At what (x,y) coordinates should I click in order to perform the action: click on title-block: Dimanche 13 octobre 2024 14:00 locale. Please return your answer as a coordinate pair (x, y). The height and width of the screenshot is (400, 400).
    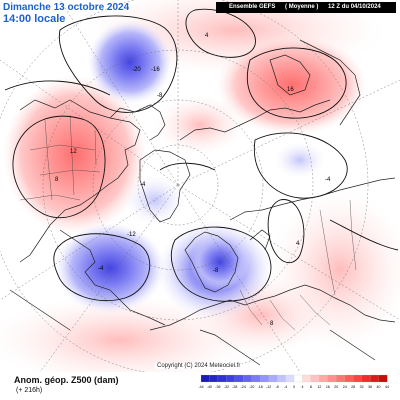
    Looking at the image, I should click on (66, 13).